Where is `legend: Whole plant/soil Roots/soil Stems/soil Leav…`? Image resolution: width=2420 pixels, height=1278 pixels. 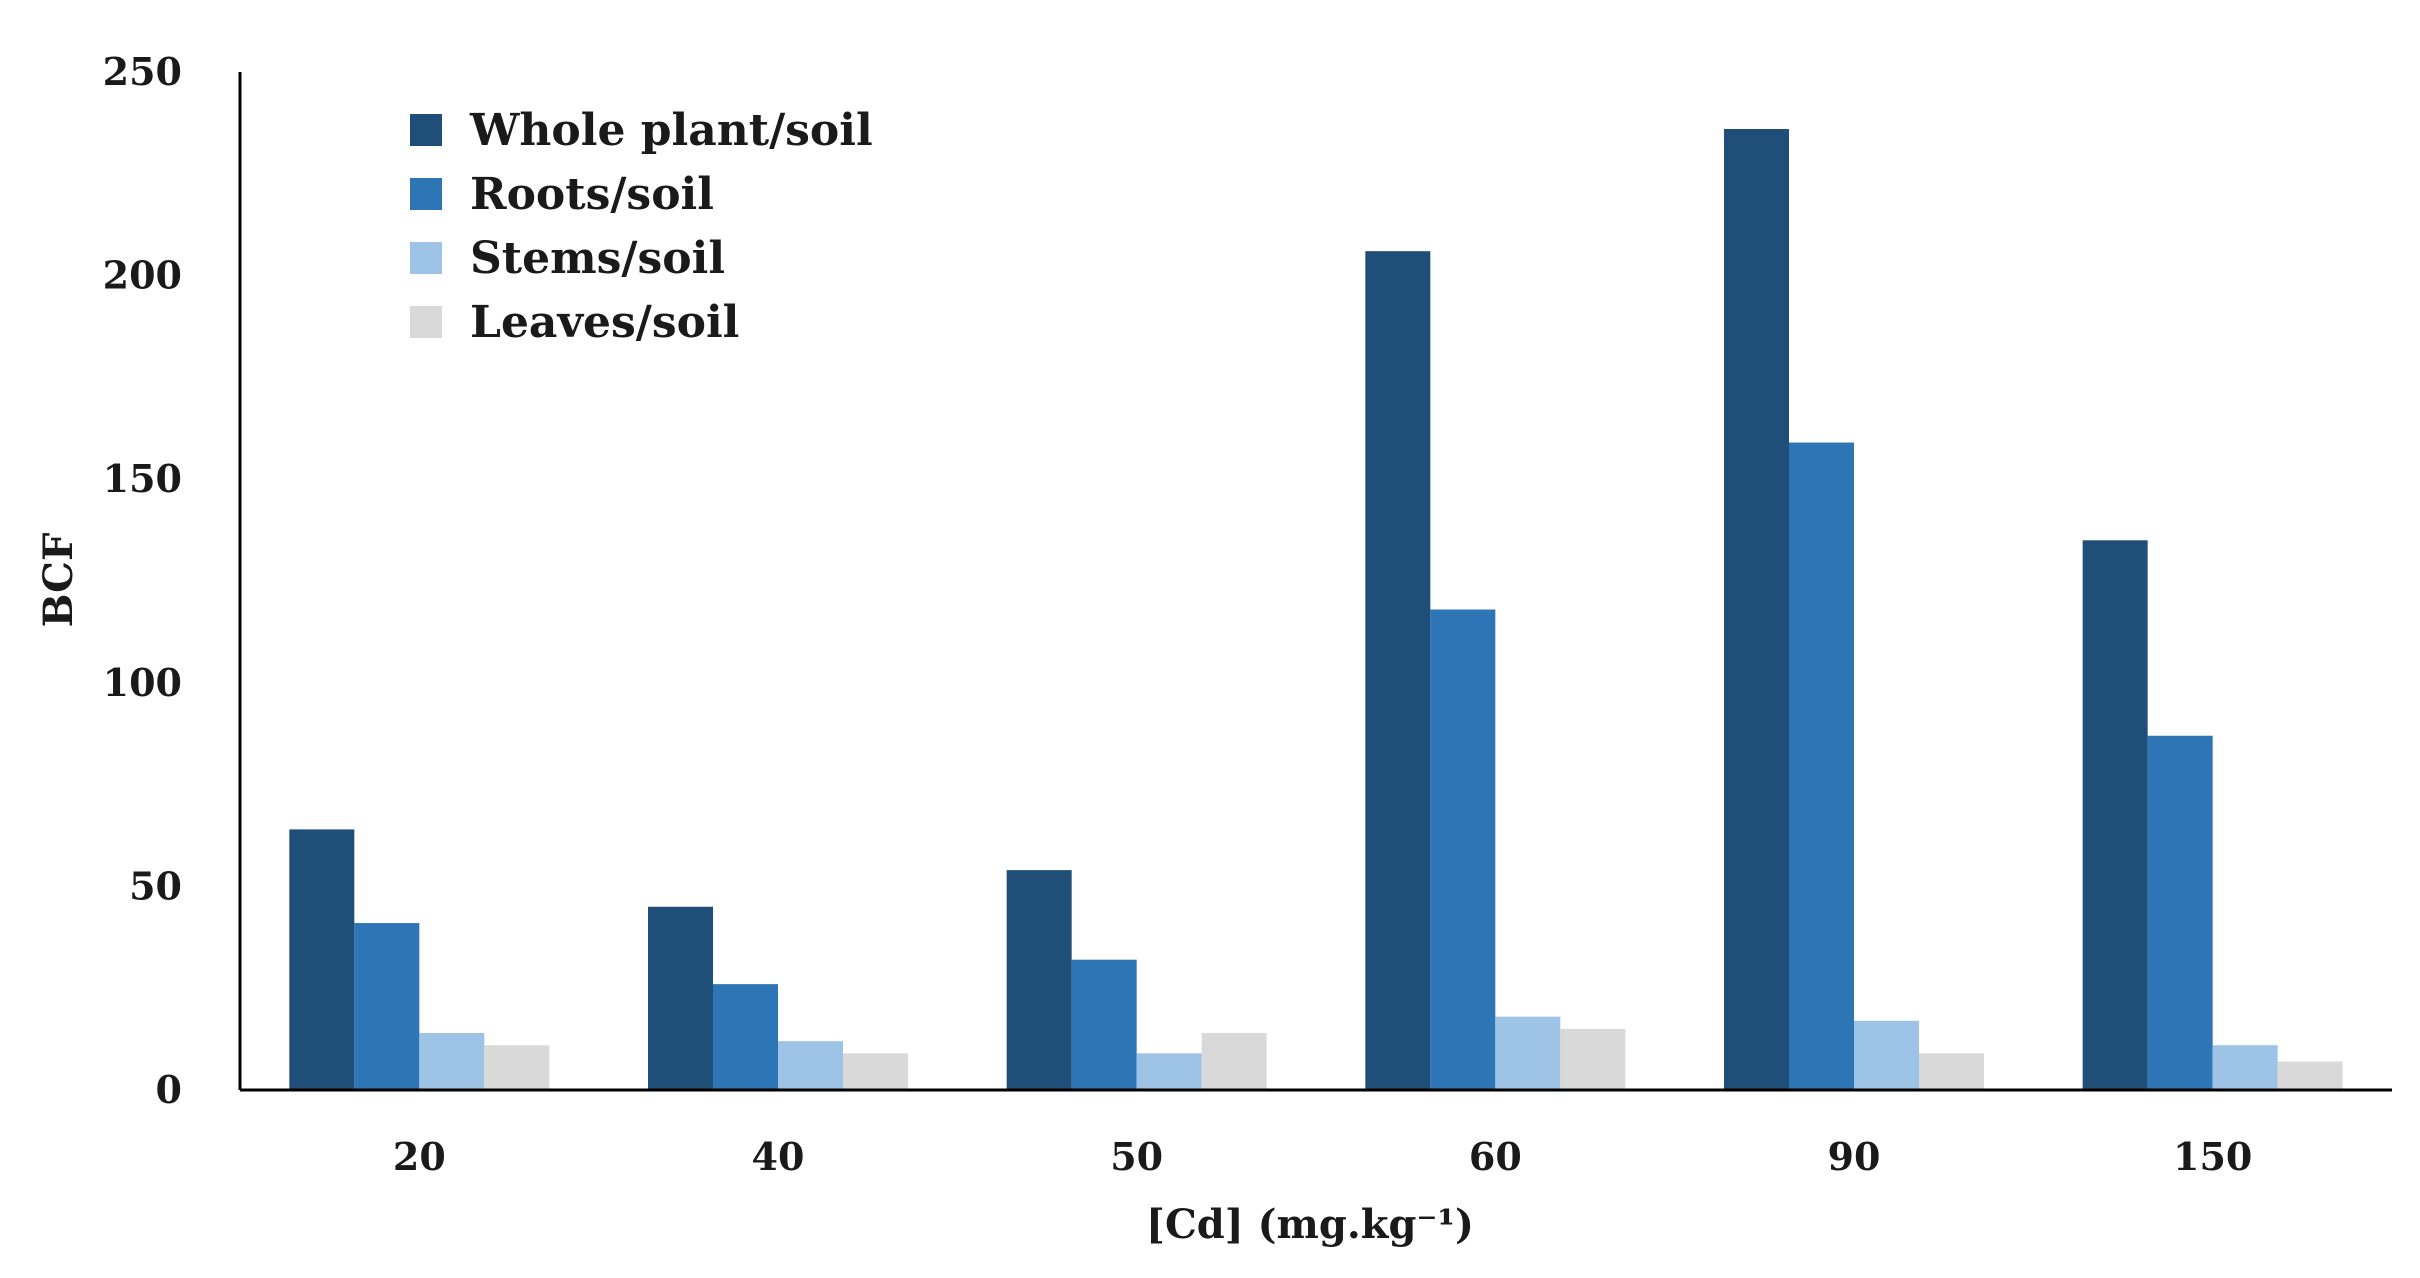 legend: Whole plant/soil Roots/soil Stems/soil Leav… is located at coordinates (641, 226).